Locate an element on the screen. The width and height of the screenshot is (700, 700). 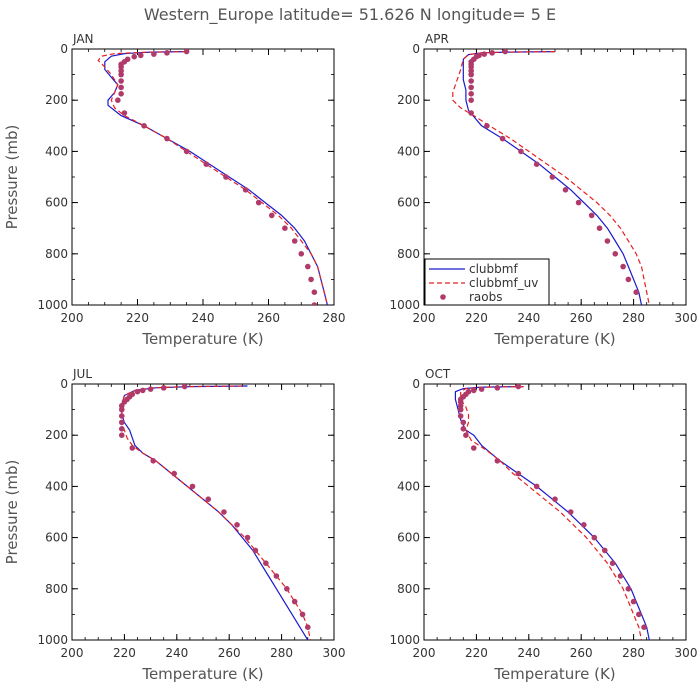
y-tick-label: 200 is located at coordinates (408, 100).